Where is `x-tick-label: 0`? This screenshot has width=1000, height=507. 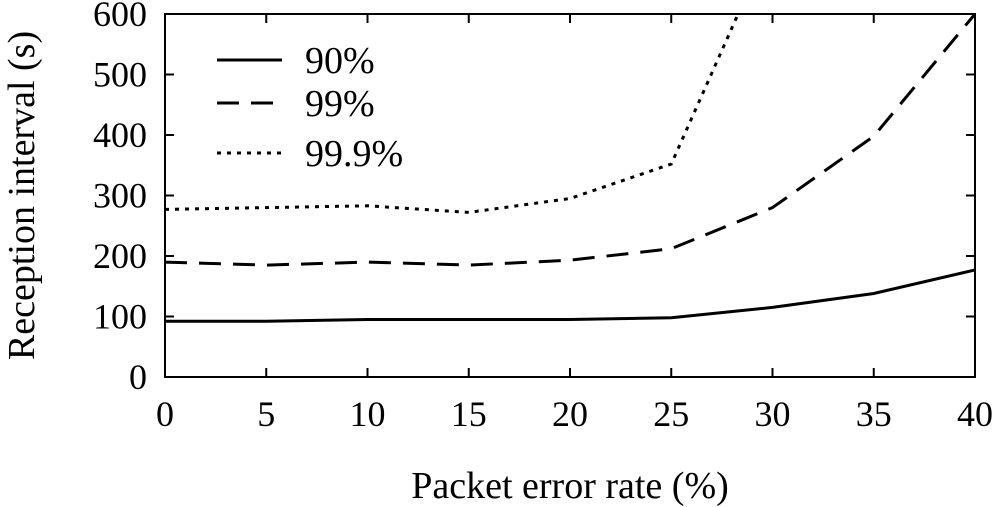
x-tick-label: 0 is located at coordinates (165, 414).